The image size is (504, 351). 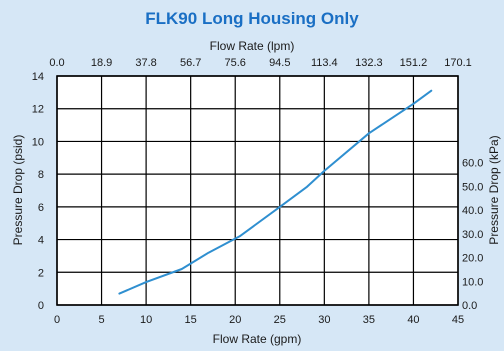 I want to click on x-tick-label: 0, so click(x=57, y=320).